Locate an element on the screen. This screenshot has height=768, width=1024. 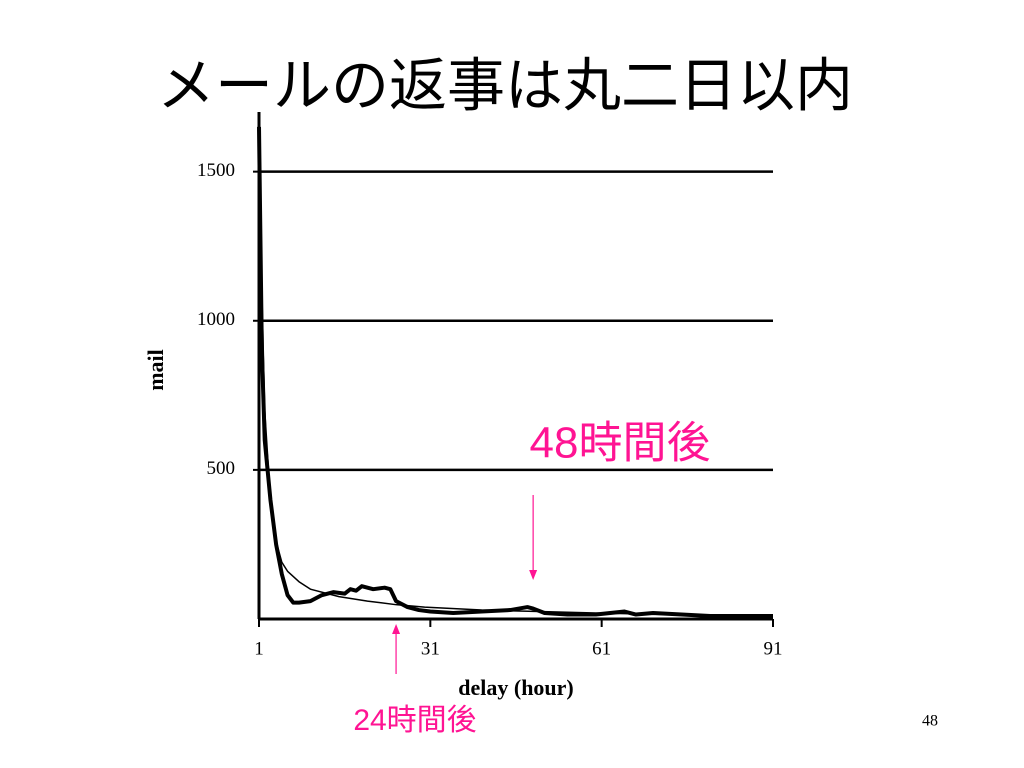
x-tick-label: 1 is located at coordinates (259, 648).